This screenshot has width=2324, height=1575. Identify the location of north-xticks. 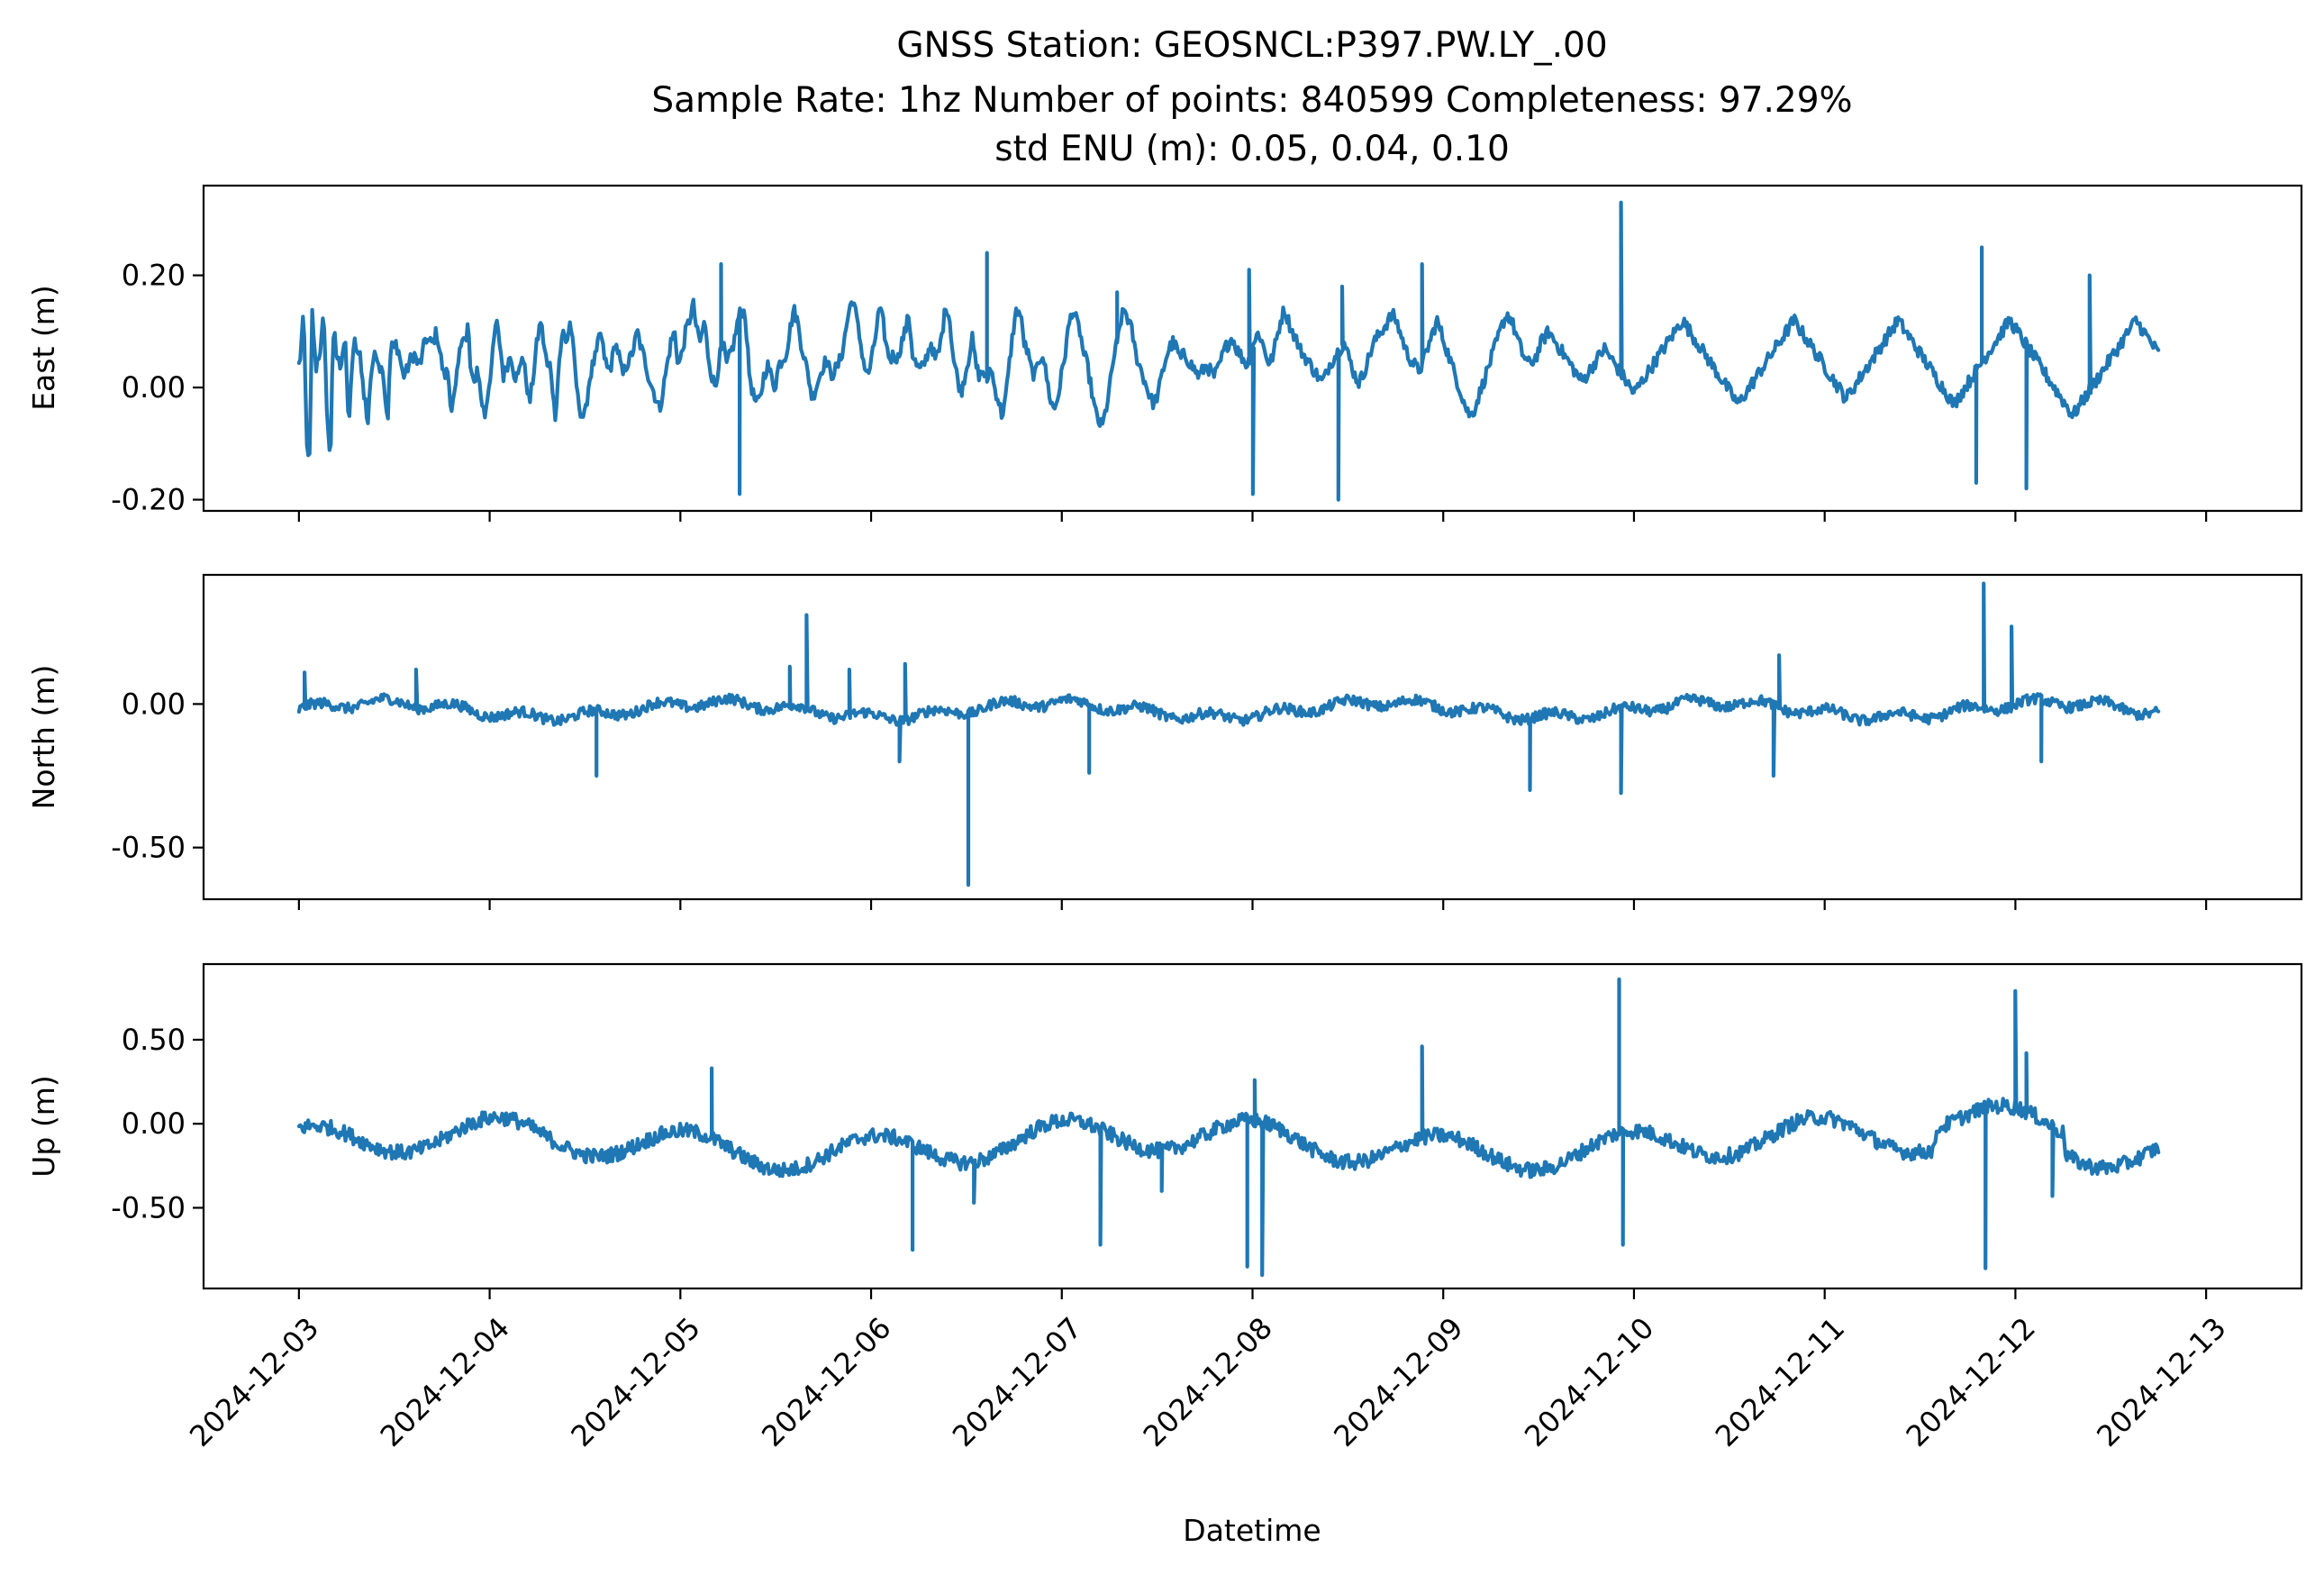
(1252, 904).